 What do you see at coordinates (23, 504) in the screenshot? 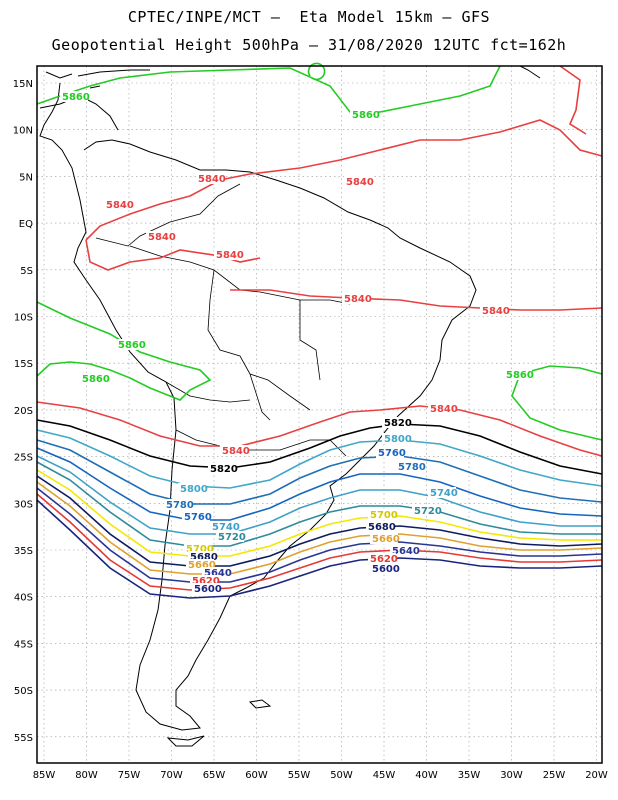
I see `lat-tick-label: 30S` at bounding box center [23, 504].